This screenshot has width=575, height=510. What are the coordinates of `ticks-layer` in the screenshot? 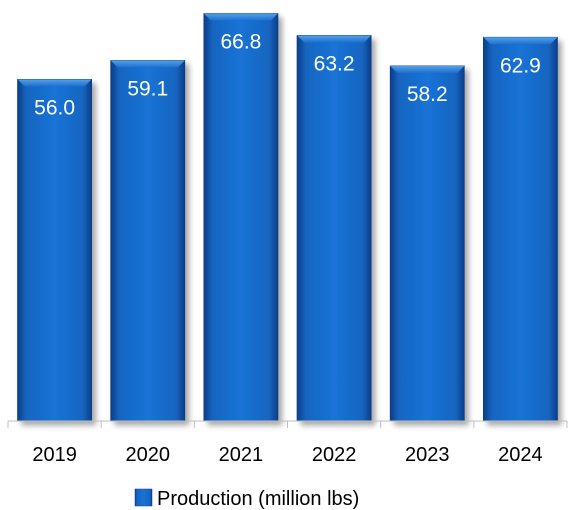 It's located at (287, 424).